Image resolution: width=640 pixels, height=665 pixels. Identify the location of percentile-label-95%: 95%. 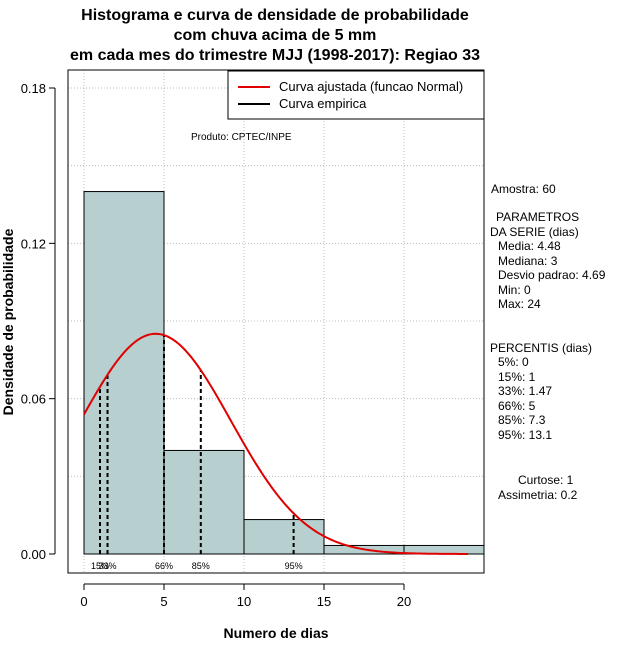
(294, 566).